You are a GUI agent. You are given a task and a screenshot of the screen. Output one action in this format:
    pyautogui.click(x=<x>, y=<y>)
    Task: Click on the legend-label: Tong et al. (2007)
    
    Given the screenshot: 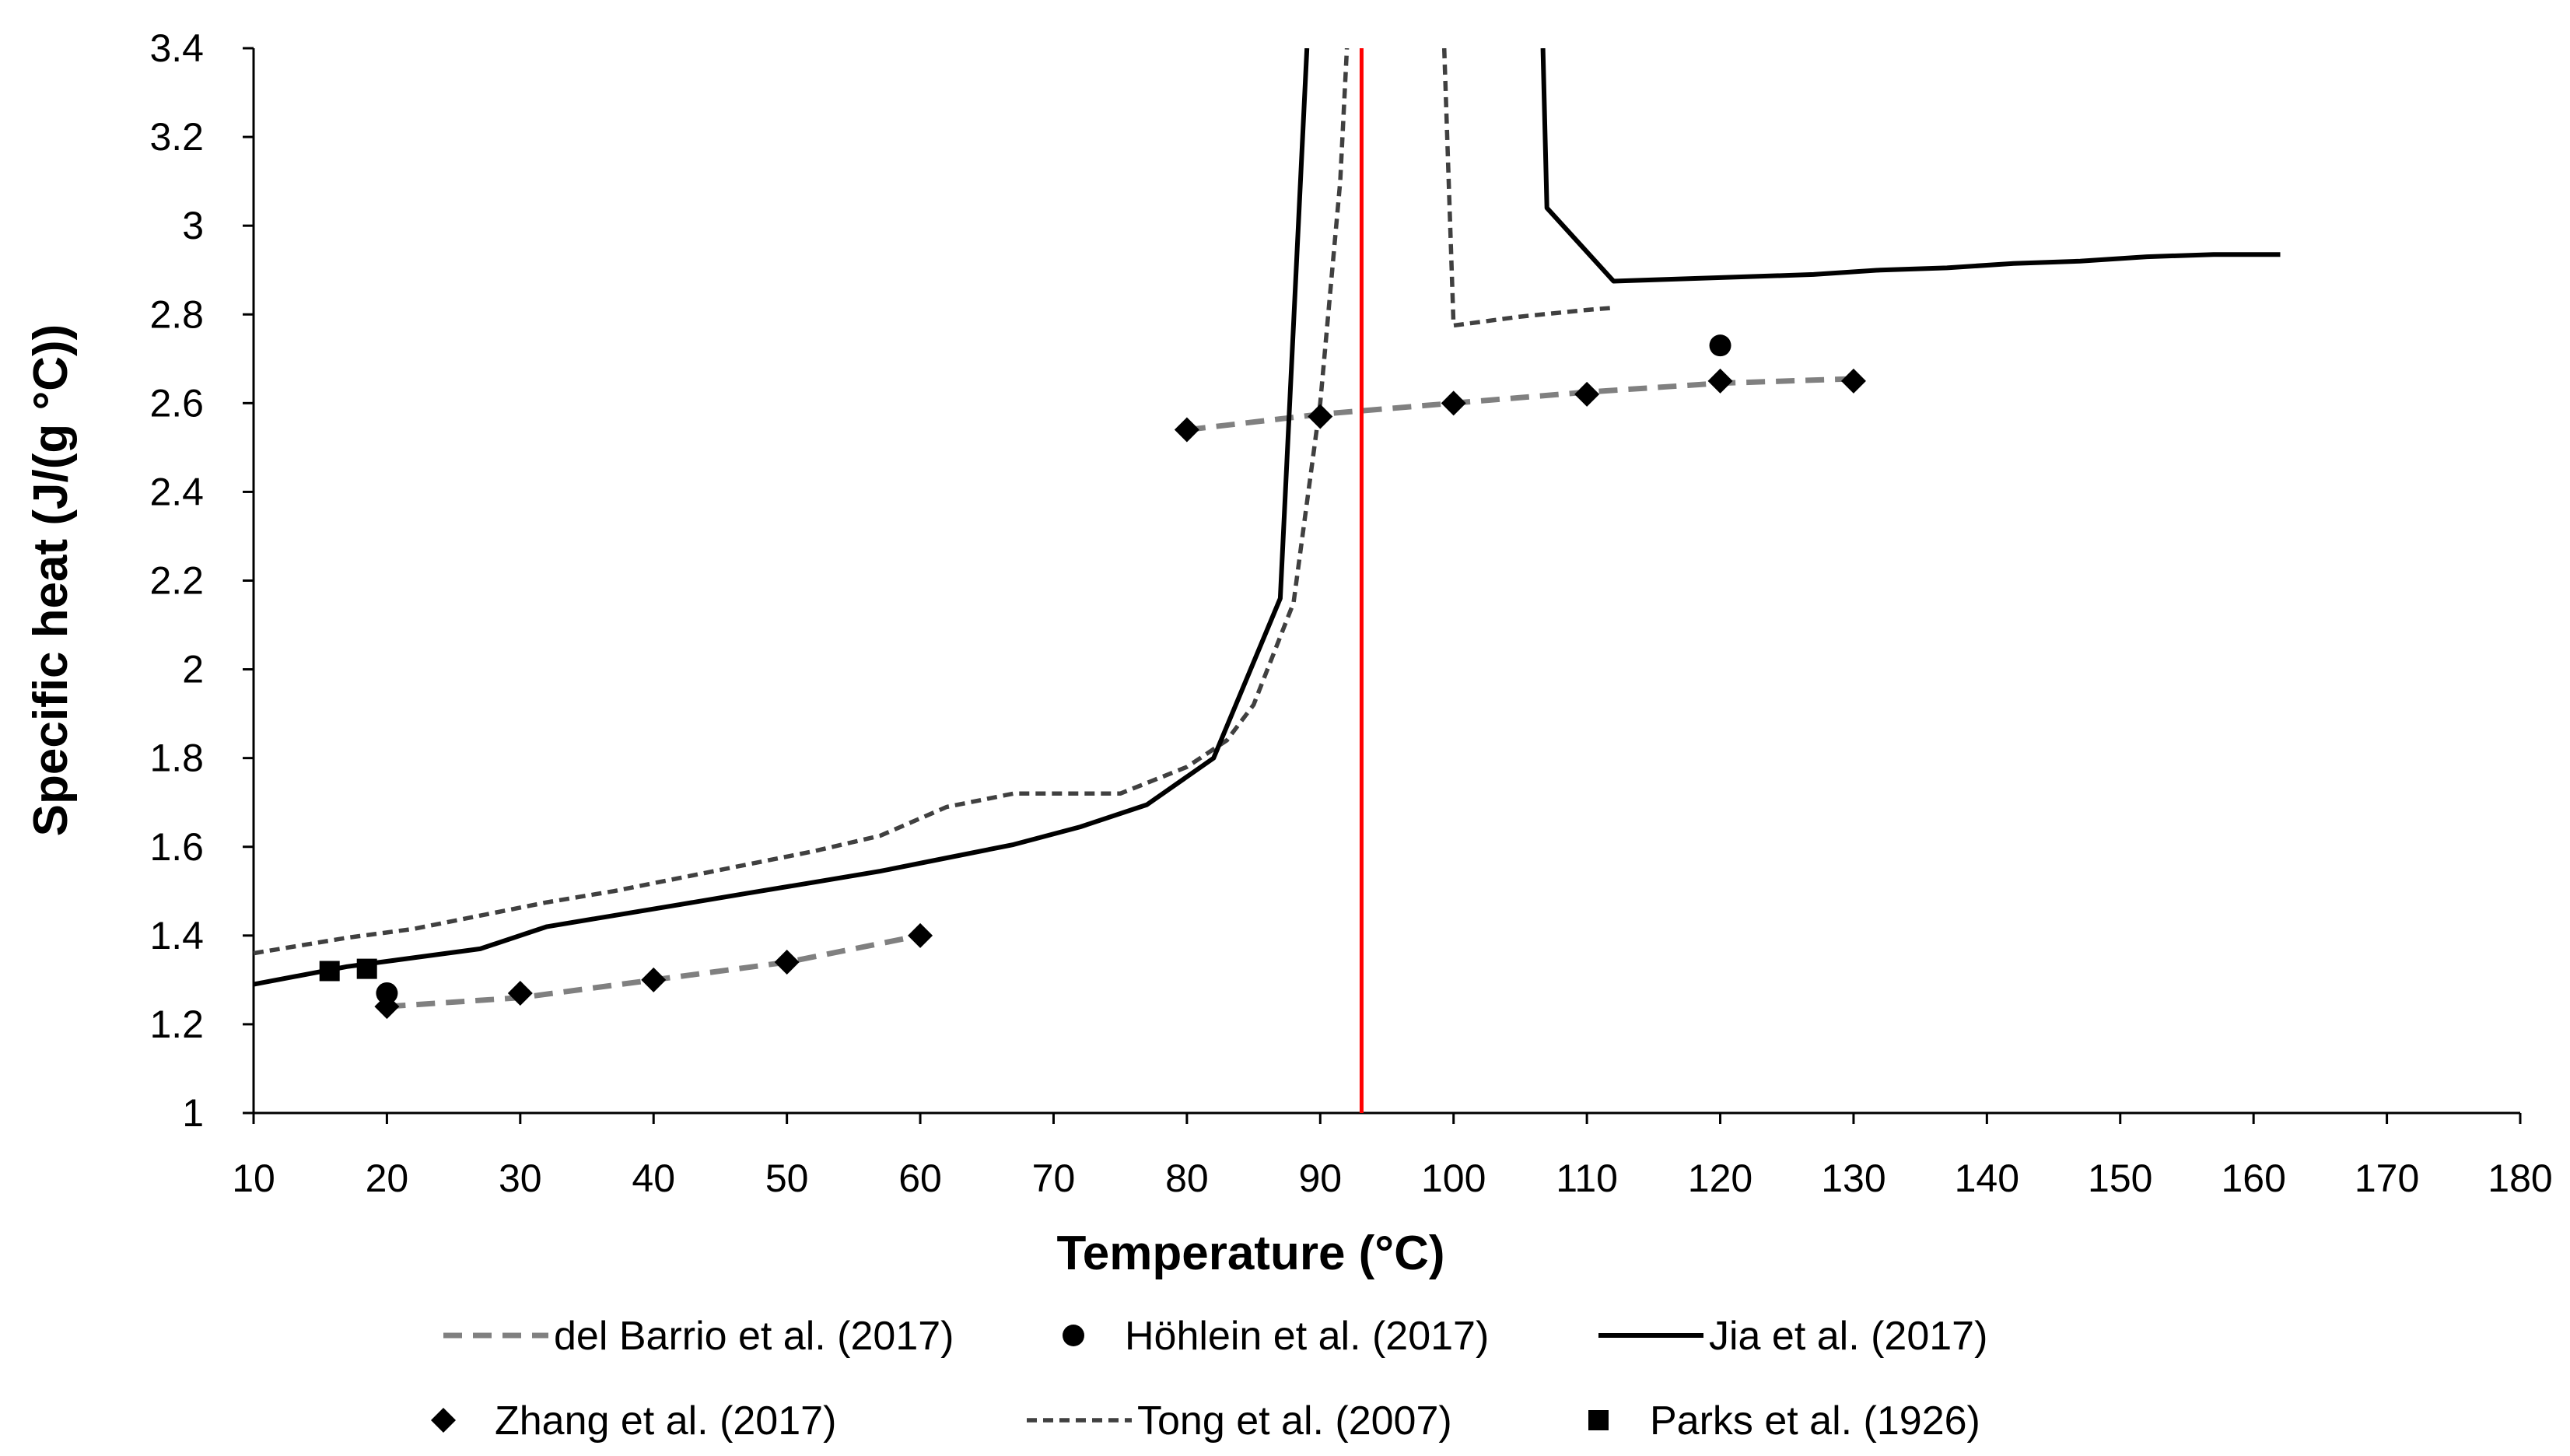 What is the action you would take?
    pyautogui.click(x=1294, y=1421)
    